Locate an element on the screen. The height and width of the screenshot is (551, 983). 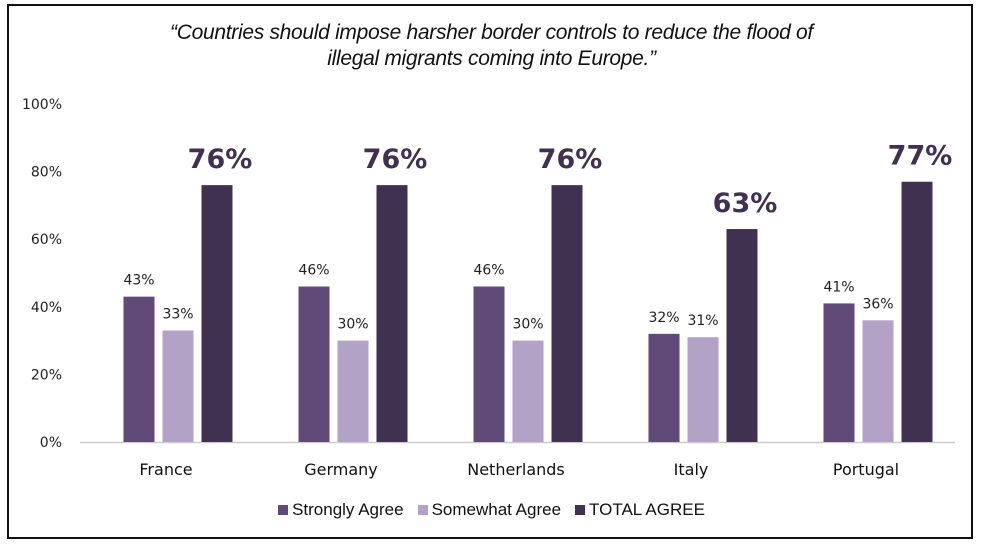
legend-label: Strongly Agree is located at coordinates (348, 509).